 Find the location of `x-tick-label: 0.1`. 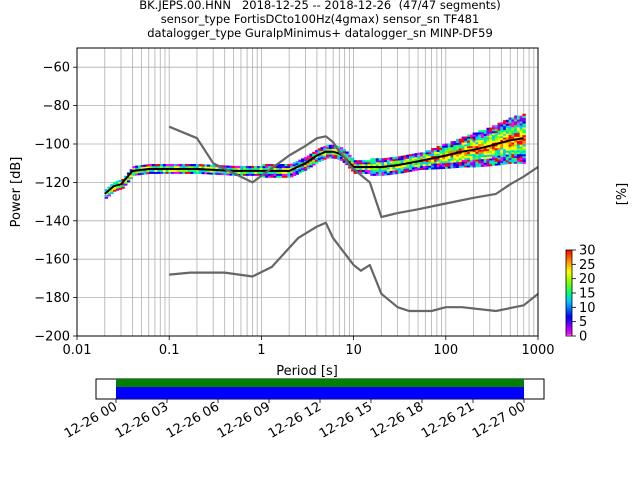

x-tick-label: 0.1 is located at coordinates (169, 350).